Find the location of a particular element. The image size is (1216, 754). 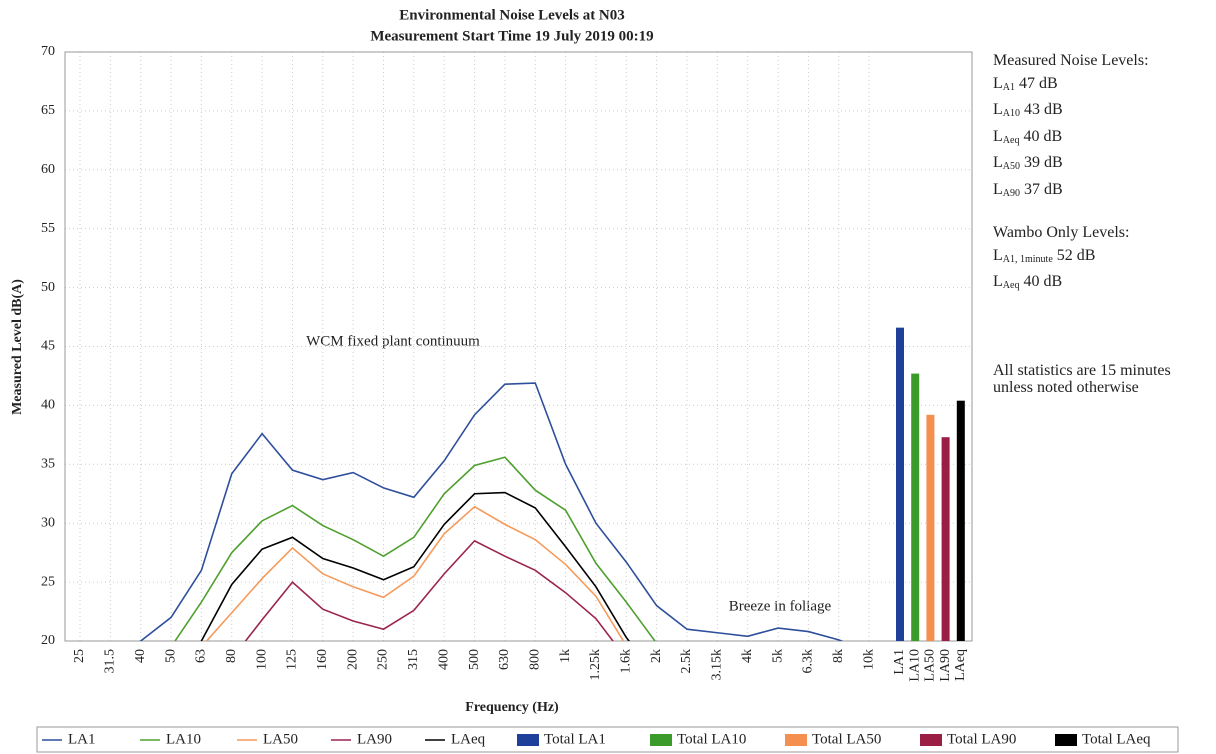

subscript: A10 is located at coordinates (1011, 113).